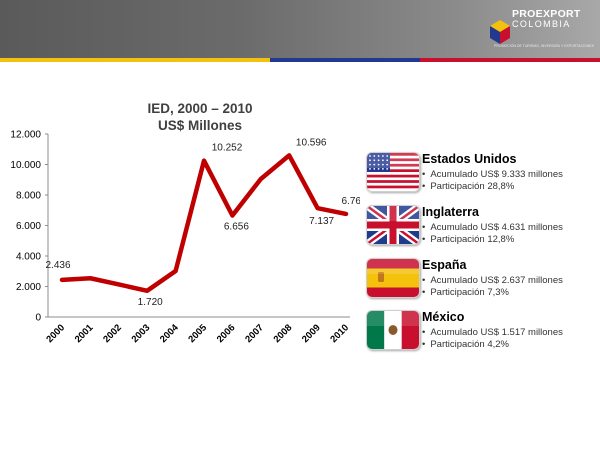 The height and width of the screenshot is (450, 600). I want to click on country-detail-line: Participación 7,3%, so click(492, 293).